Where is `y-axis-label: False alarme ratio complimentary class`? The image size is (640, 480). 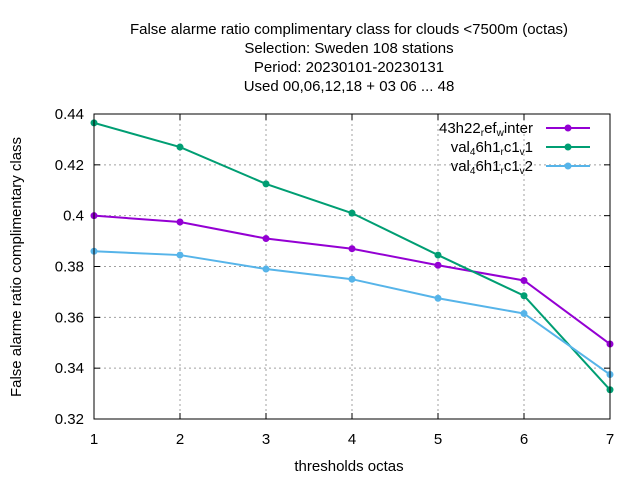
y-axis-label: False alarme ratio complimentary class is located at coordinates (16, 267).